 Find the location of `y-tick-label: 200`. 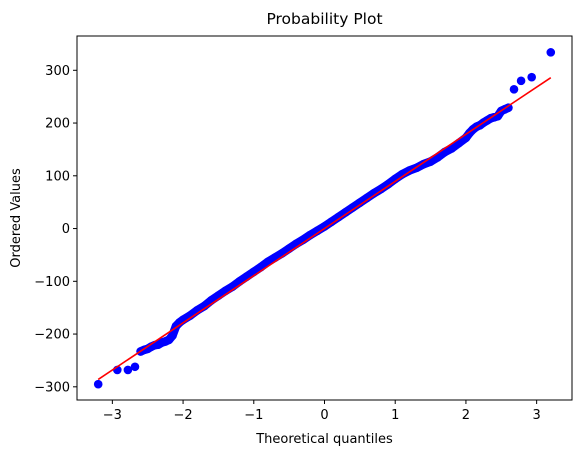

y-tick-label: 200 is located at coordinates (57, 124).